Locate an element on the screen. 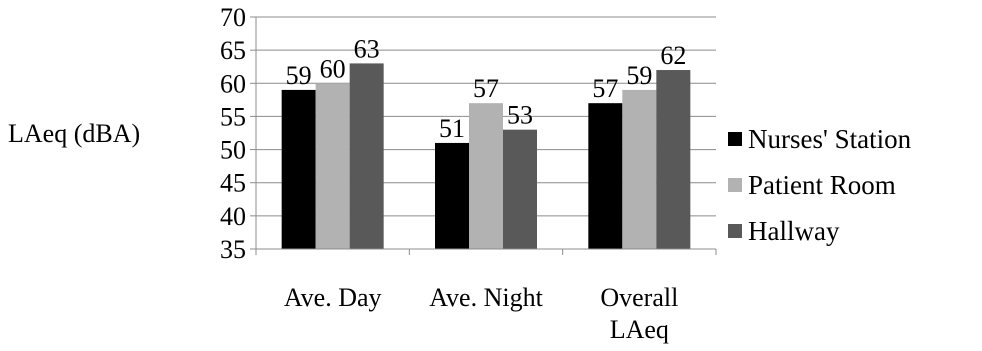 The width and height of the screenshot is (982, 351). y-tick-label: 50 is located at coordinates (233, 150).